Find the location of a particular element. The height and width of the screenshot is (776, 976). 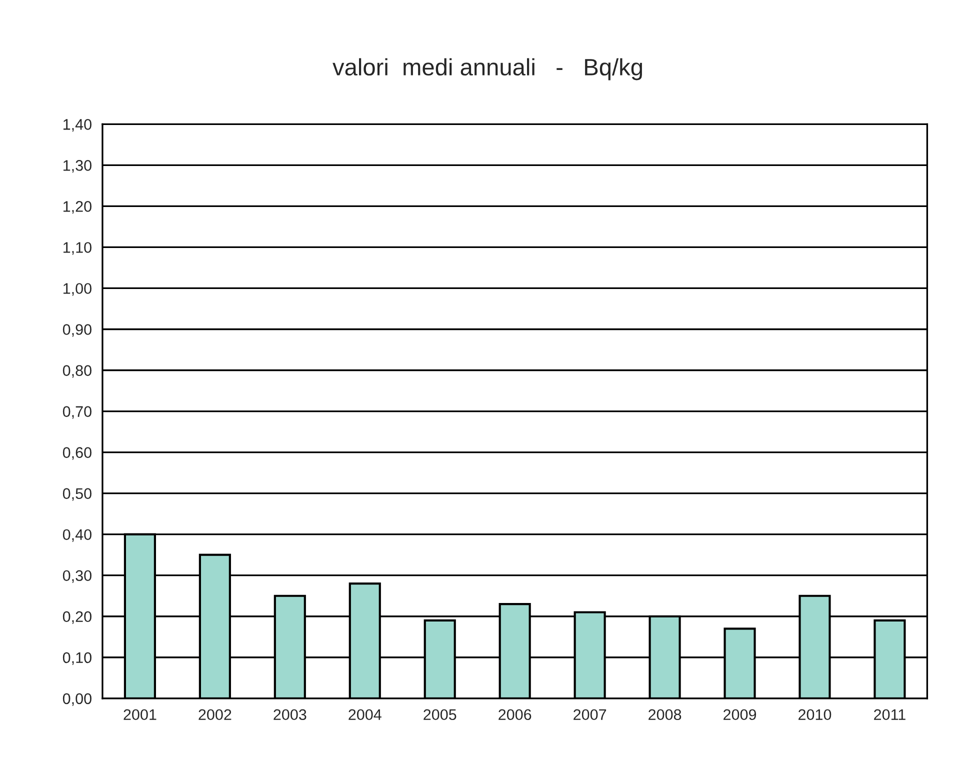

y-tick-label: 0,20 is located at coordinates (77, 617).